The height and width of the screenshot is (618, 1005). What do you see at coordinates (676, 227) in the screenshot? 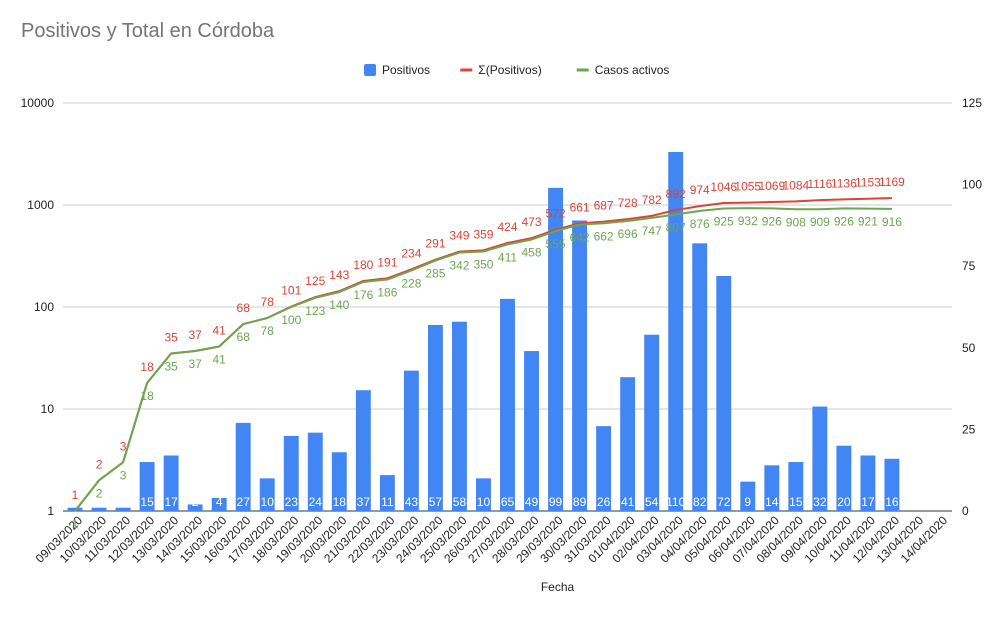
I see `line-data-label: 807` at bounding box center [676, 227].